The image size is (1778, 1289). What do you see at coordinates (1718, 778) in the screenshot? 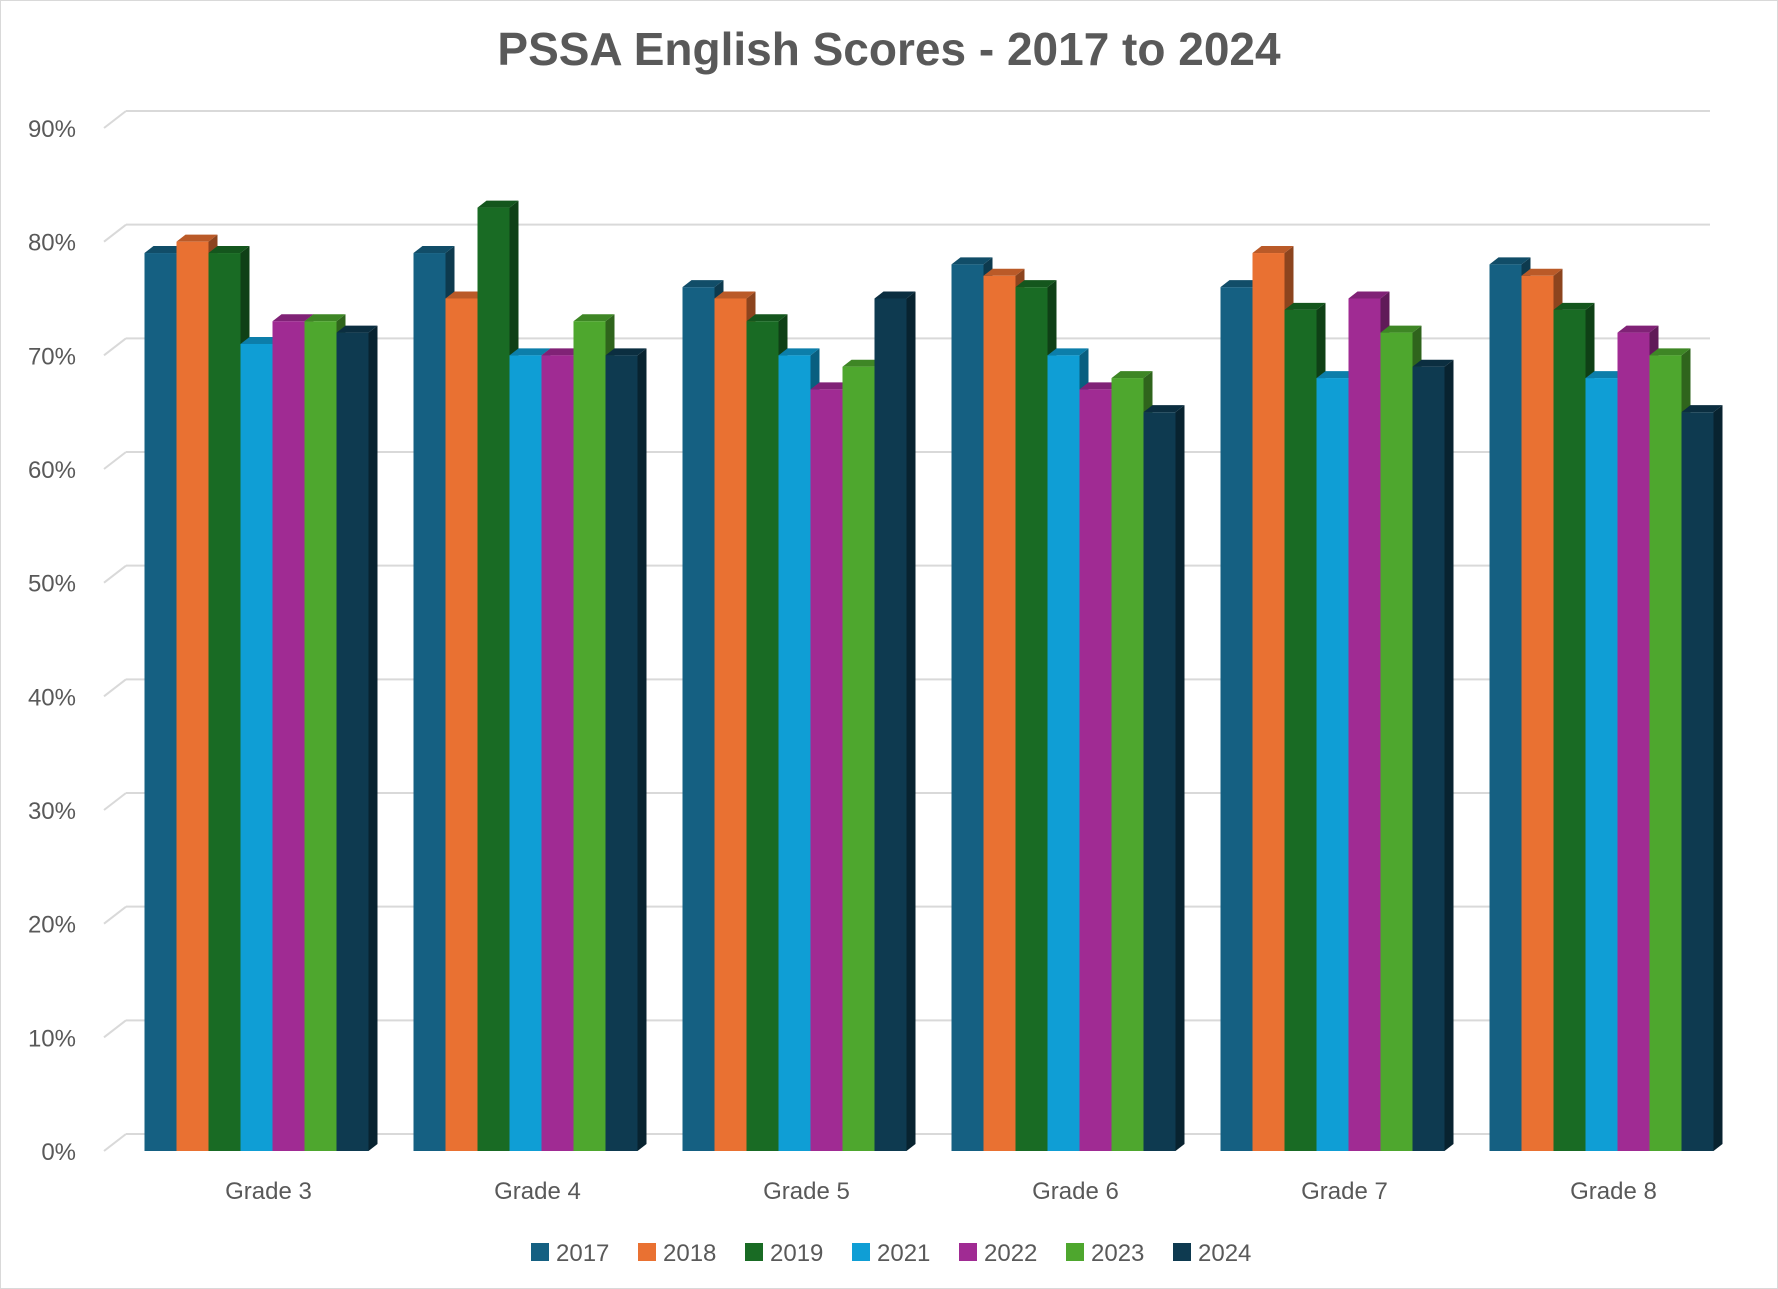
I see `bar-2024-grade-8-side` at bounding box center [1718, 778].